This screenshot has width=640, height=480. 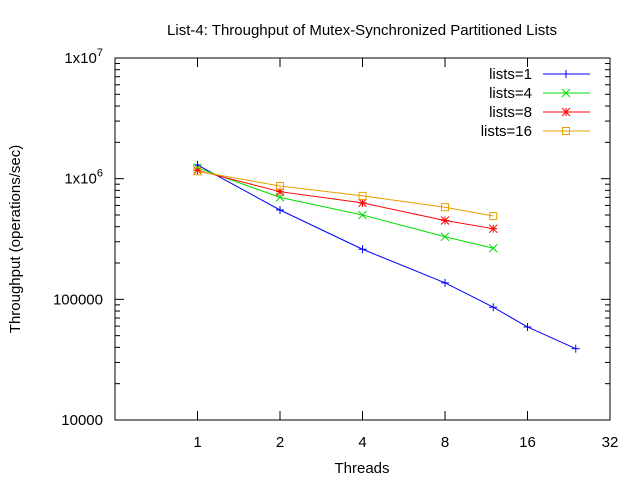 I want to click on y-tick-label: 100000, so click(x=78, y=299).